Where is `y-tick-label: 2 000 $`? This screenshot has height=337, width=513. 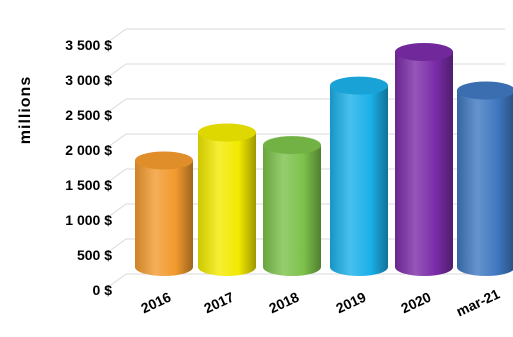 y-tick-label: 2 000 $ is located at coordinates (88, 150).